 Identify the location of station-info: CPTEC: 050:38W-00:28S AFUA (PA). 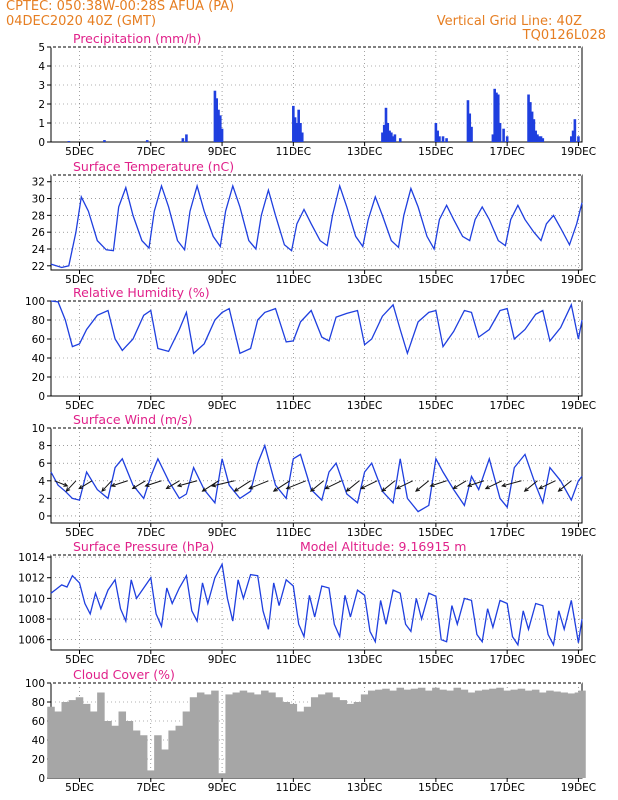
(120, 7).